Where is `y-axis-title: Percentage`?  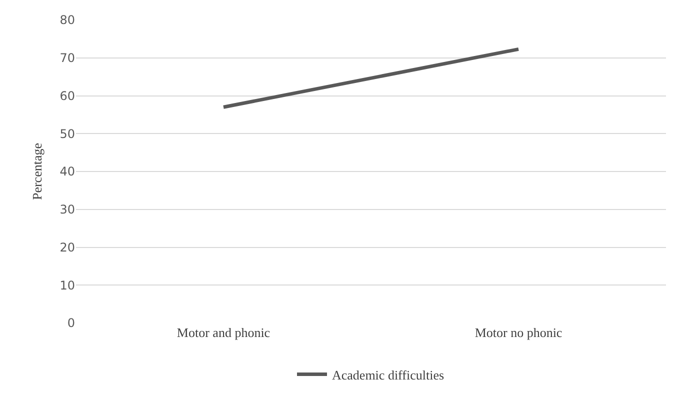 y-axis-title: Percentage is located at coordinates (37, 171).